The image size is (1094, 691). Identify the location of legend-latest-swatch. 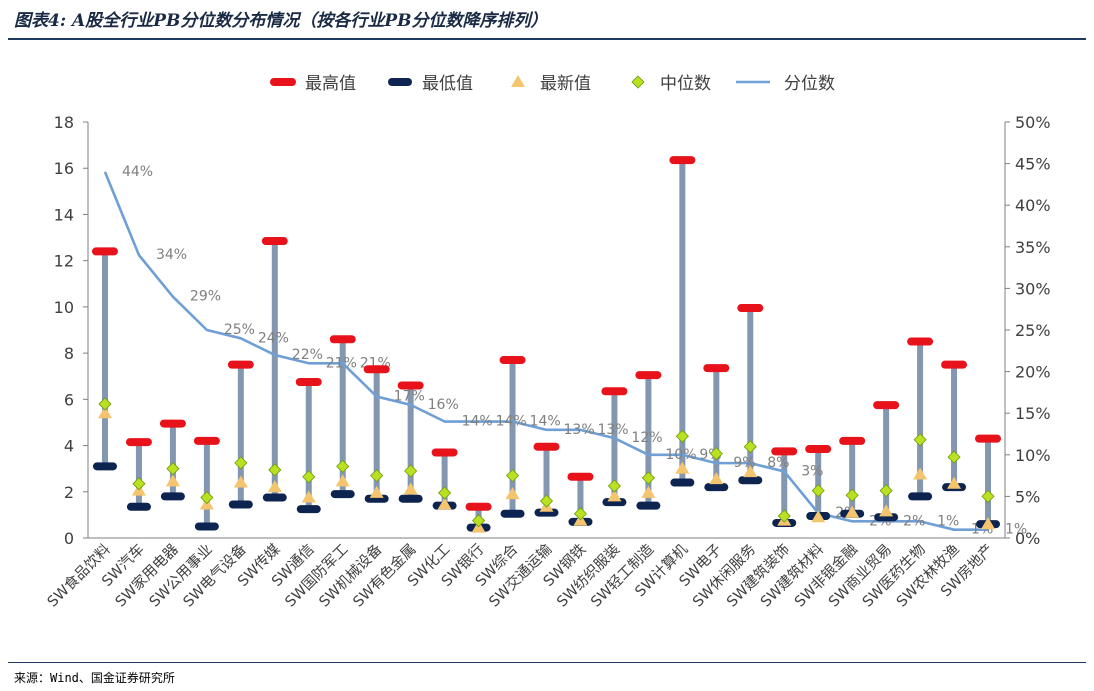
(518, 81).